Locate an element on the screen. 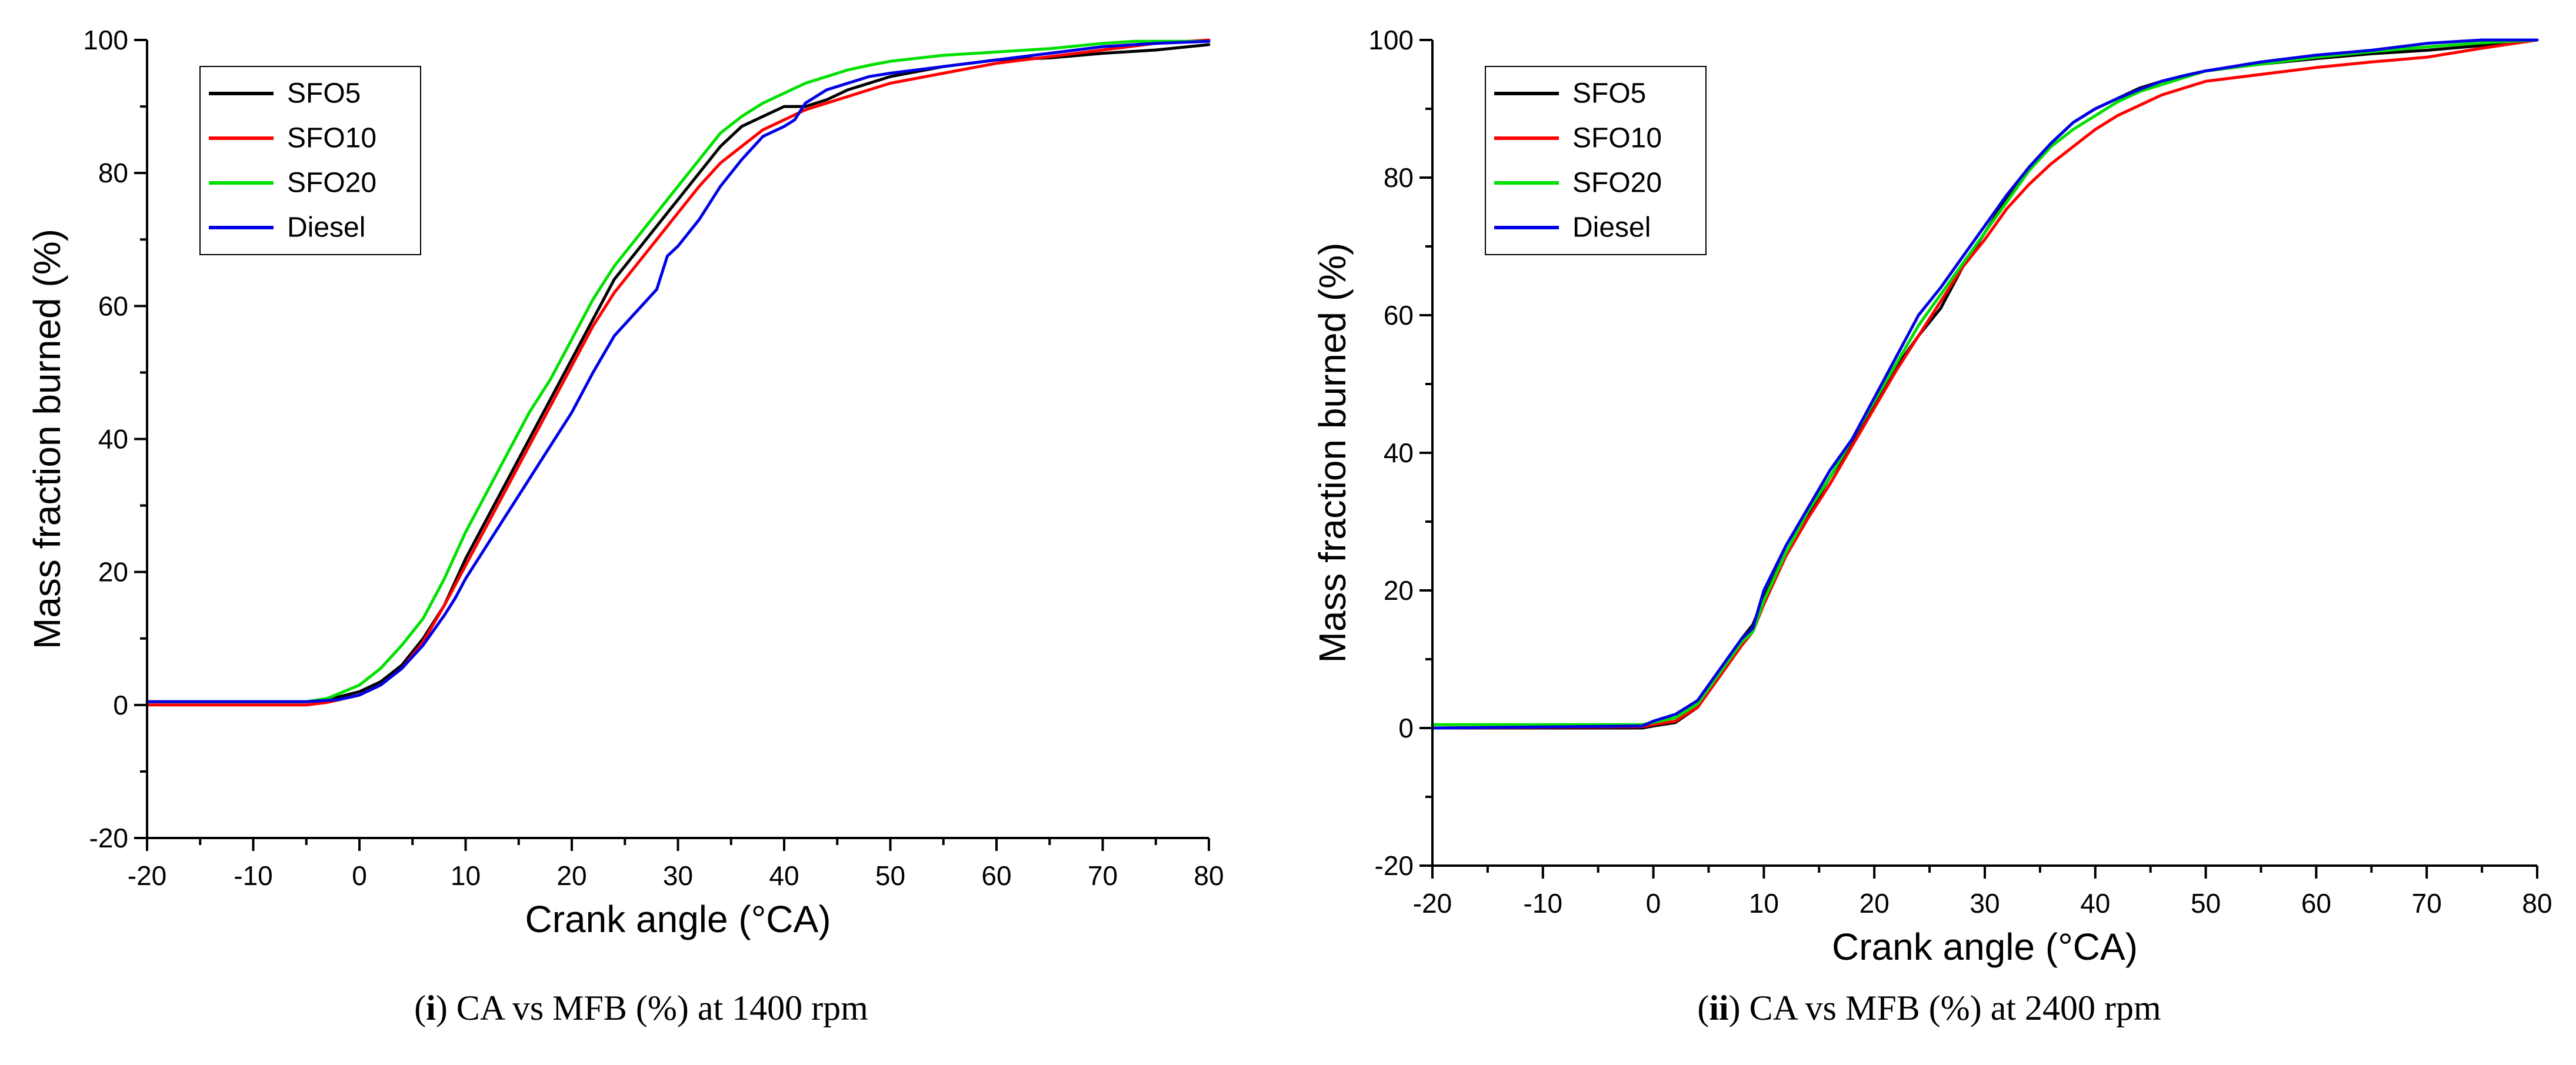  caption-2400rpm: (ii) CA vs MFB (%) at 2400 rpm is located at coordinates (1929, 1008).